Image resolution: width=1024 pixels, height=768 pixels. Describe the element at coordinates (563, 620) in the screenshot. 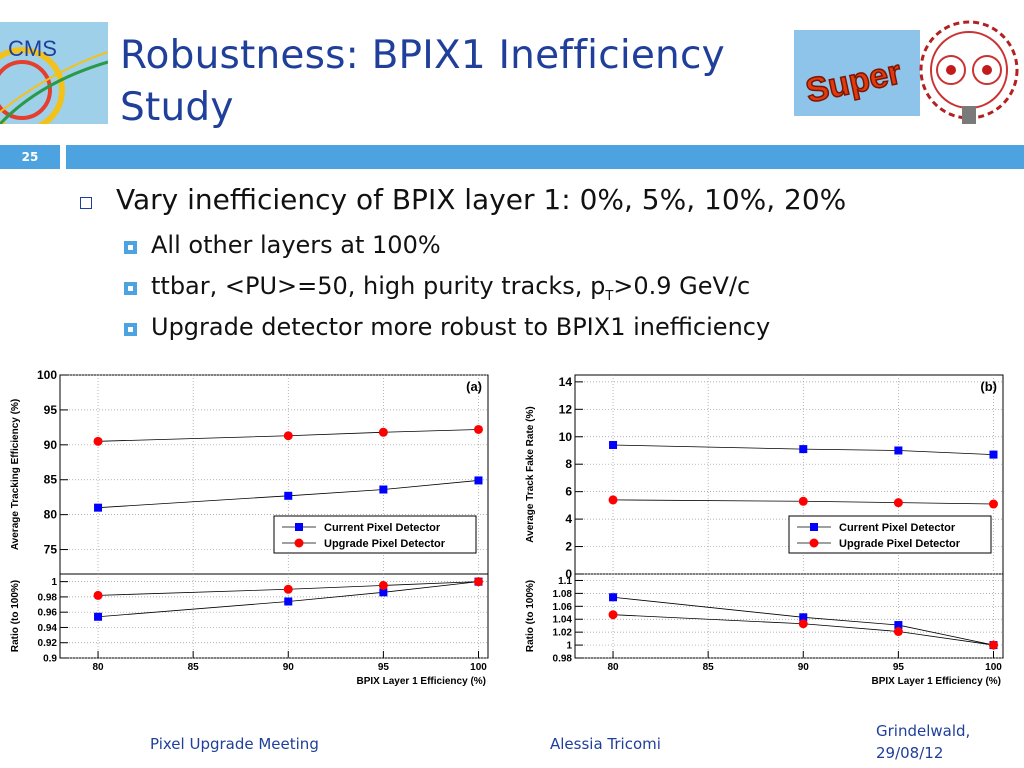

I see `ratio-y-tick-label: 1.04` at that location.